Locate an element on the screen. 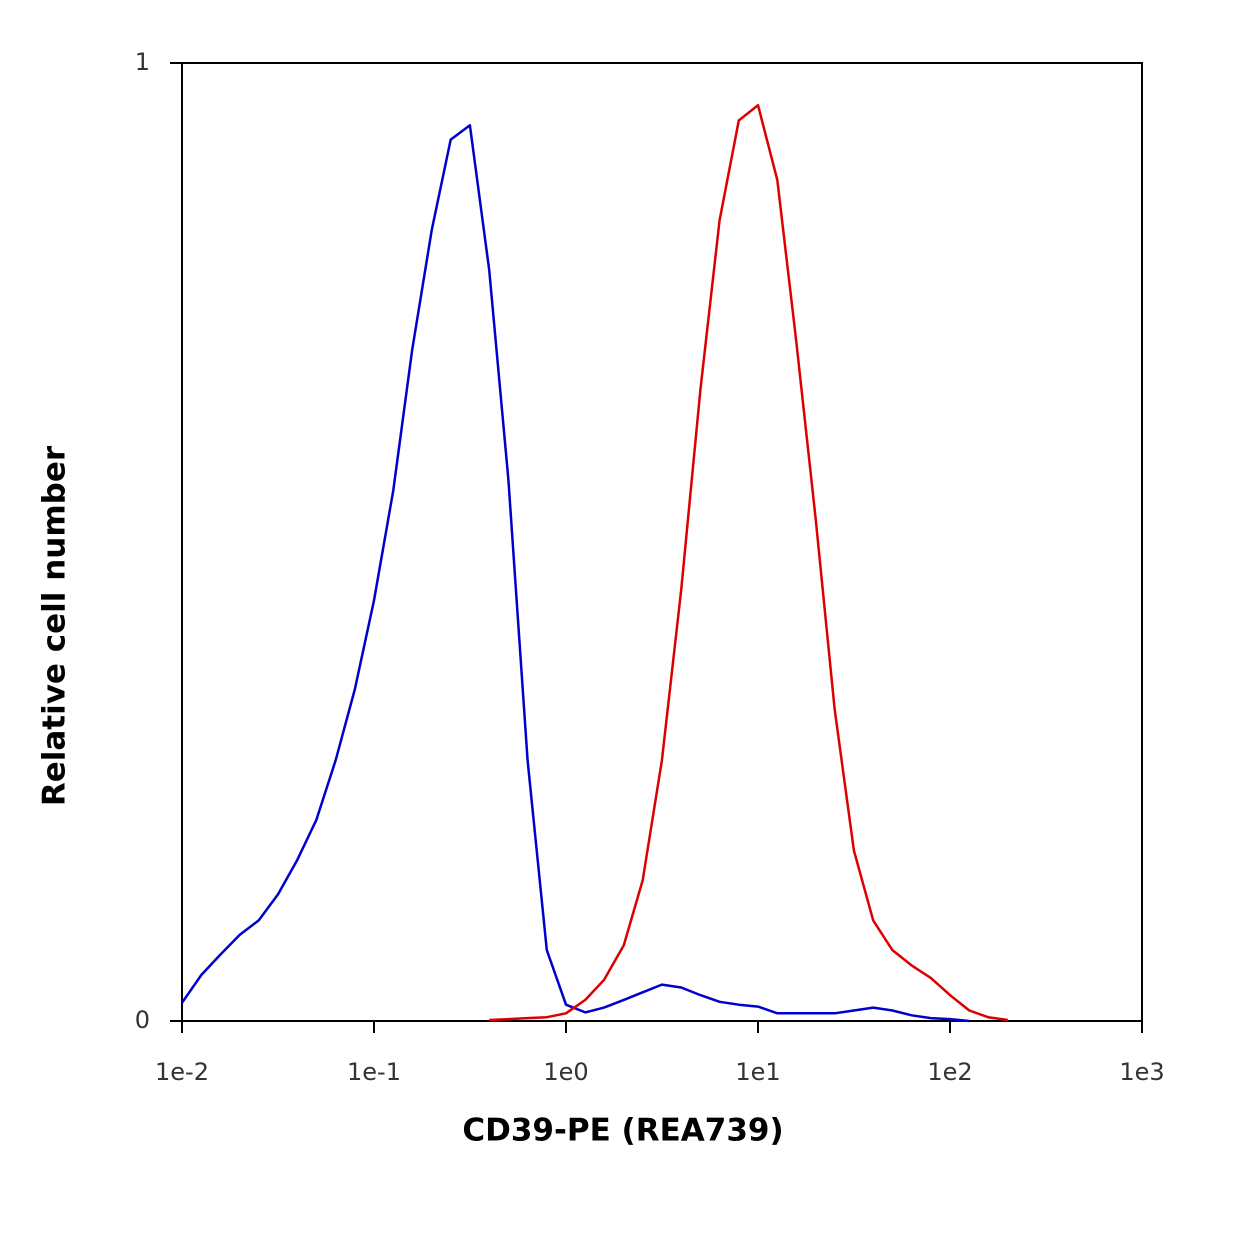  x-axis-title: CD39-PE (REA739) is located at coordinates (622, 1131).